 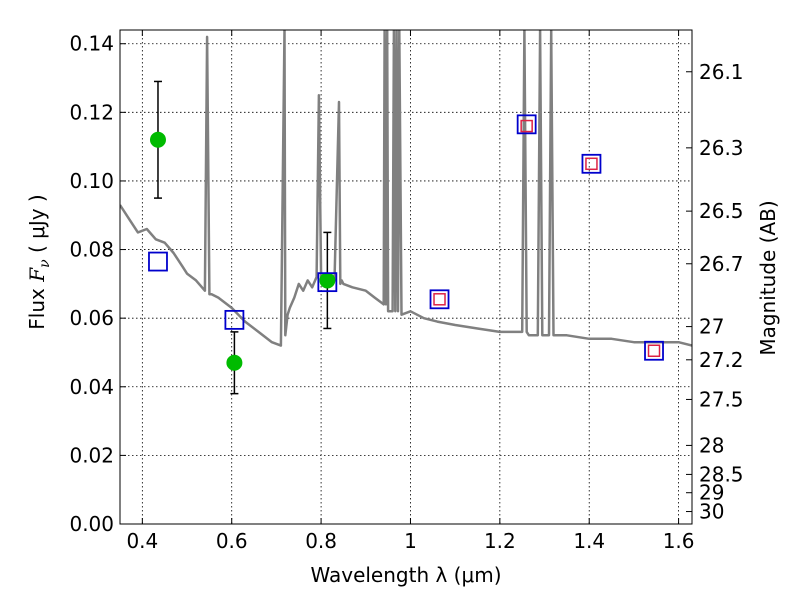 I want to click on mag-tick-label: 26.1, so click(x=721, y=72).